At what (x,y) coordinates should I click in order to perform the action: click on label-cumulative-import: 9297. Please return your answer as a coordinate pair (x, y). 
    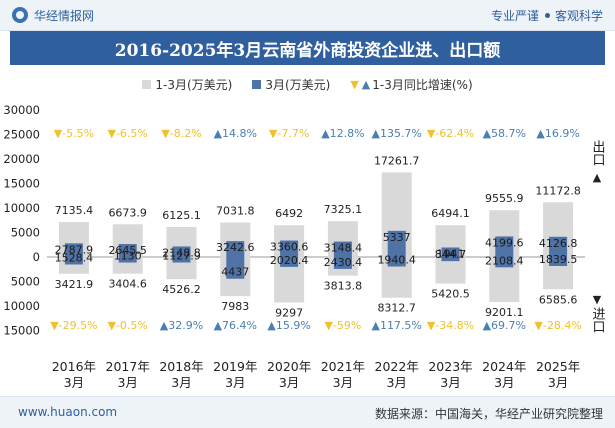
    Looking at the image, I should click on (289, 313).